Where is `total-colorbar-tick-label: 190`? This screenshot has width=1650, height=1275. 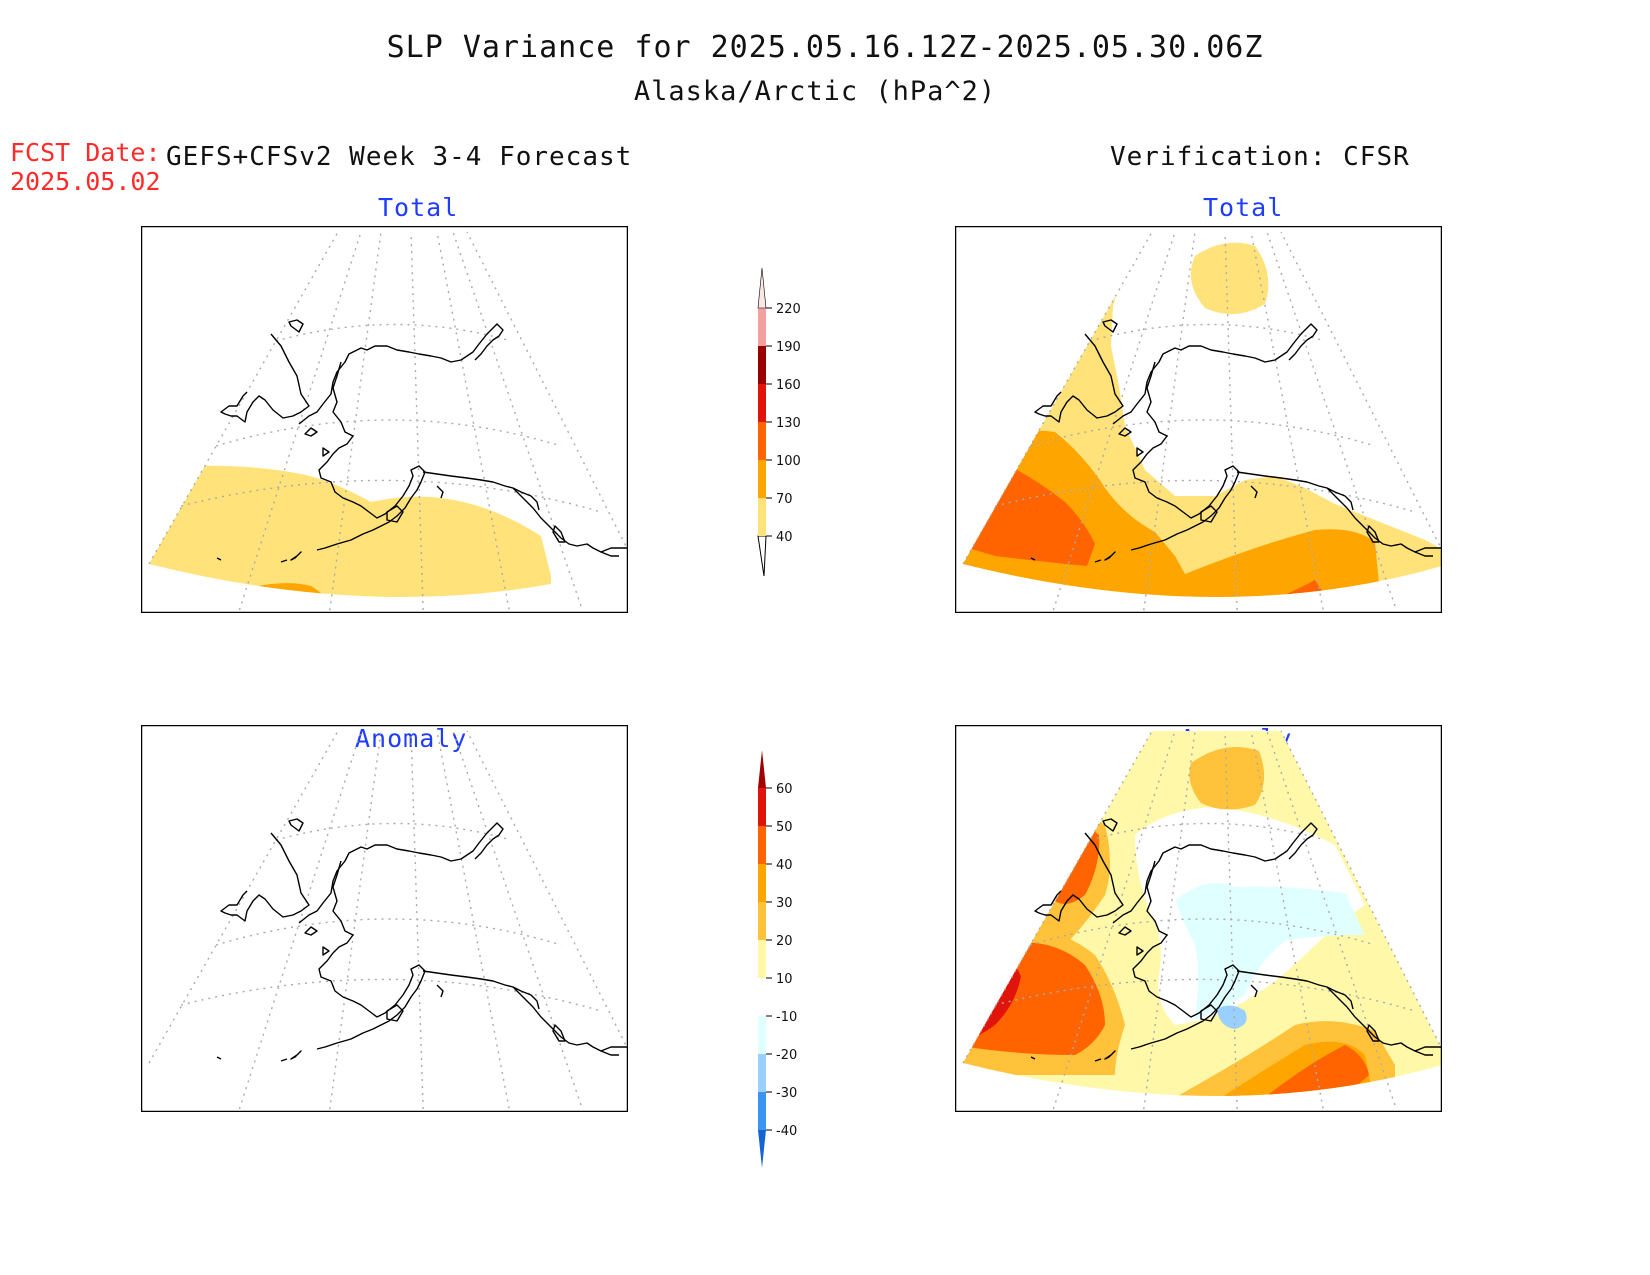 total-colorbar-tick-label: 190 is located at coordinates (788, 347).